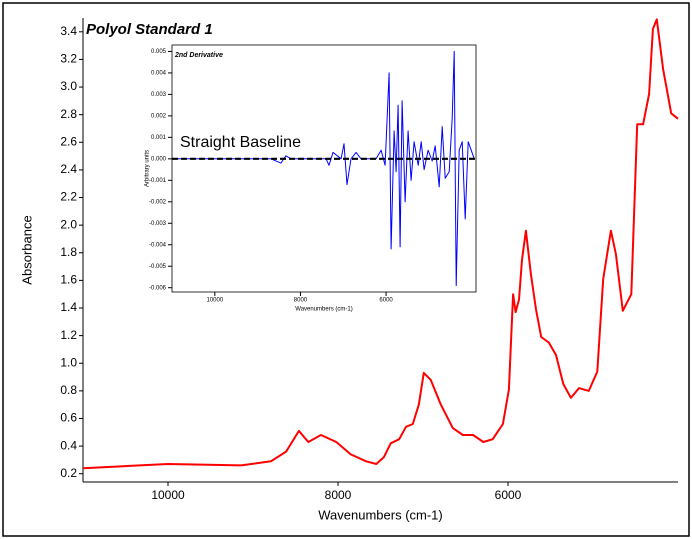  What do you see at coordinates (68, 335) in the screenshot?
I see `y-tick-label: 1.2` at bounding box center [68, 335].